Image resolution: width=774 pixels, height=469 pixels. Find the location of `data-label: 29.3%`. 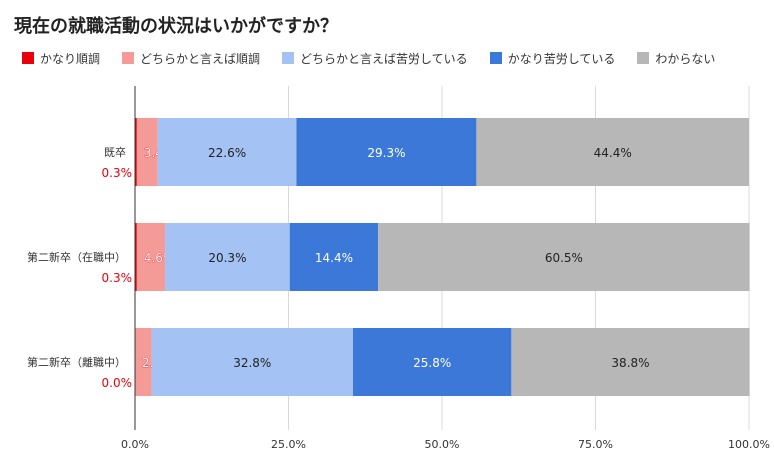

data-label: 29.3% is located at coordinates (386, 153).